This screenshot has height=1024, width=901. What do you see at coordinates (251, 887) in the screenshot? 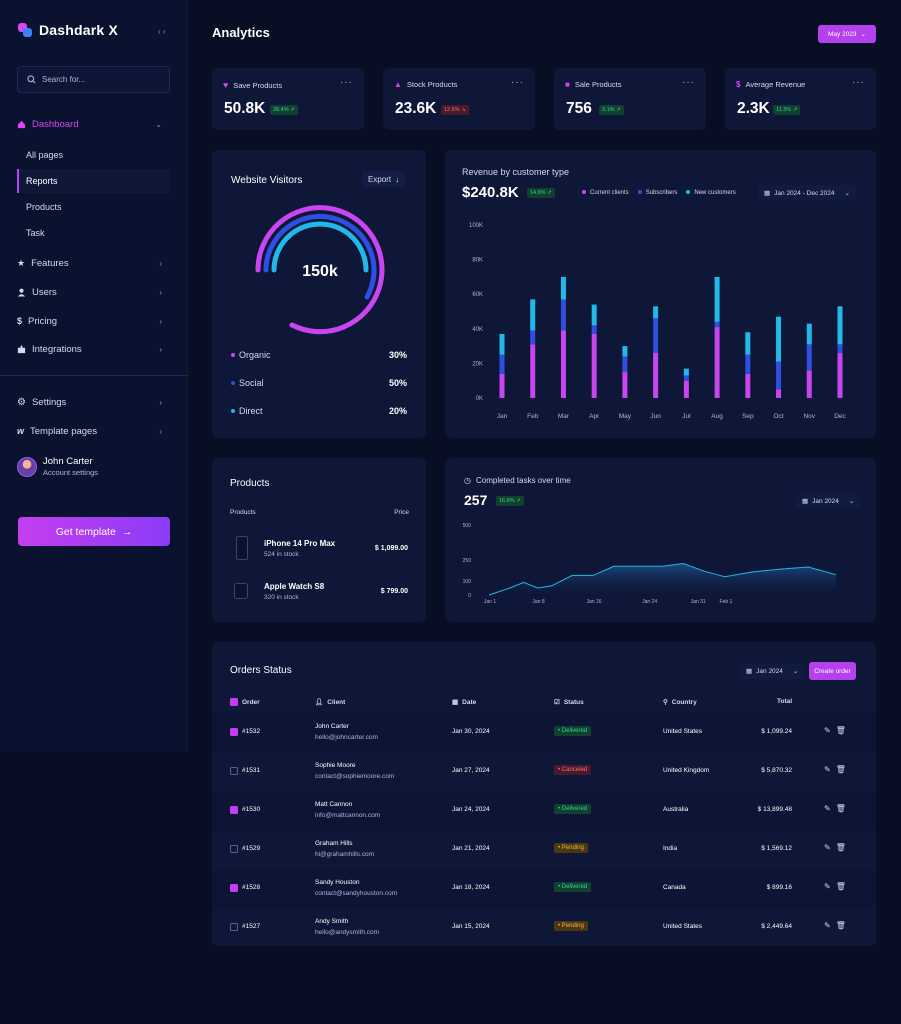
I see `order-id: #1528` at bounding box center [251, 887].